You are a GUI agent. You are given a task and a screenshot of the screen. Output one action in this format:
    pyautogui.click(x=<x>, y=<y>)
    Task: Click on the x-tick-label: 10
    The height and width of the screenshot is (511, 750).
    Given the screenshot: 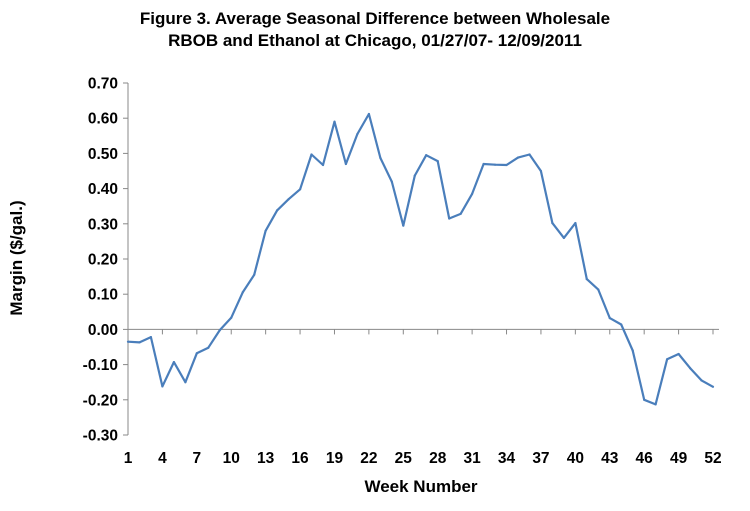 What is the action you would take?
    pyautogui.click(x=231, y=458)
    